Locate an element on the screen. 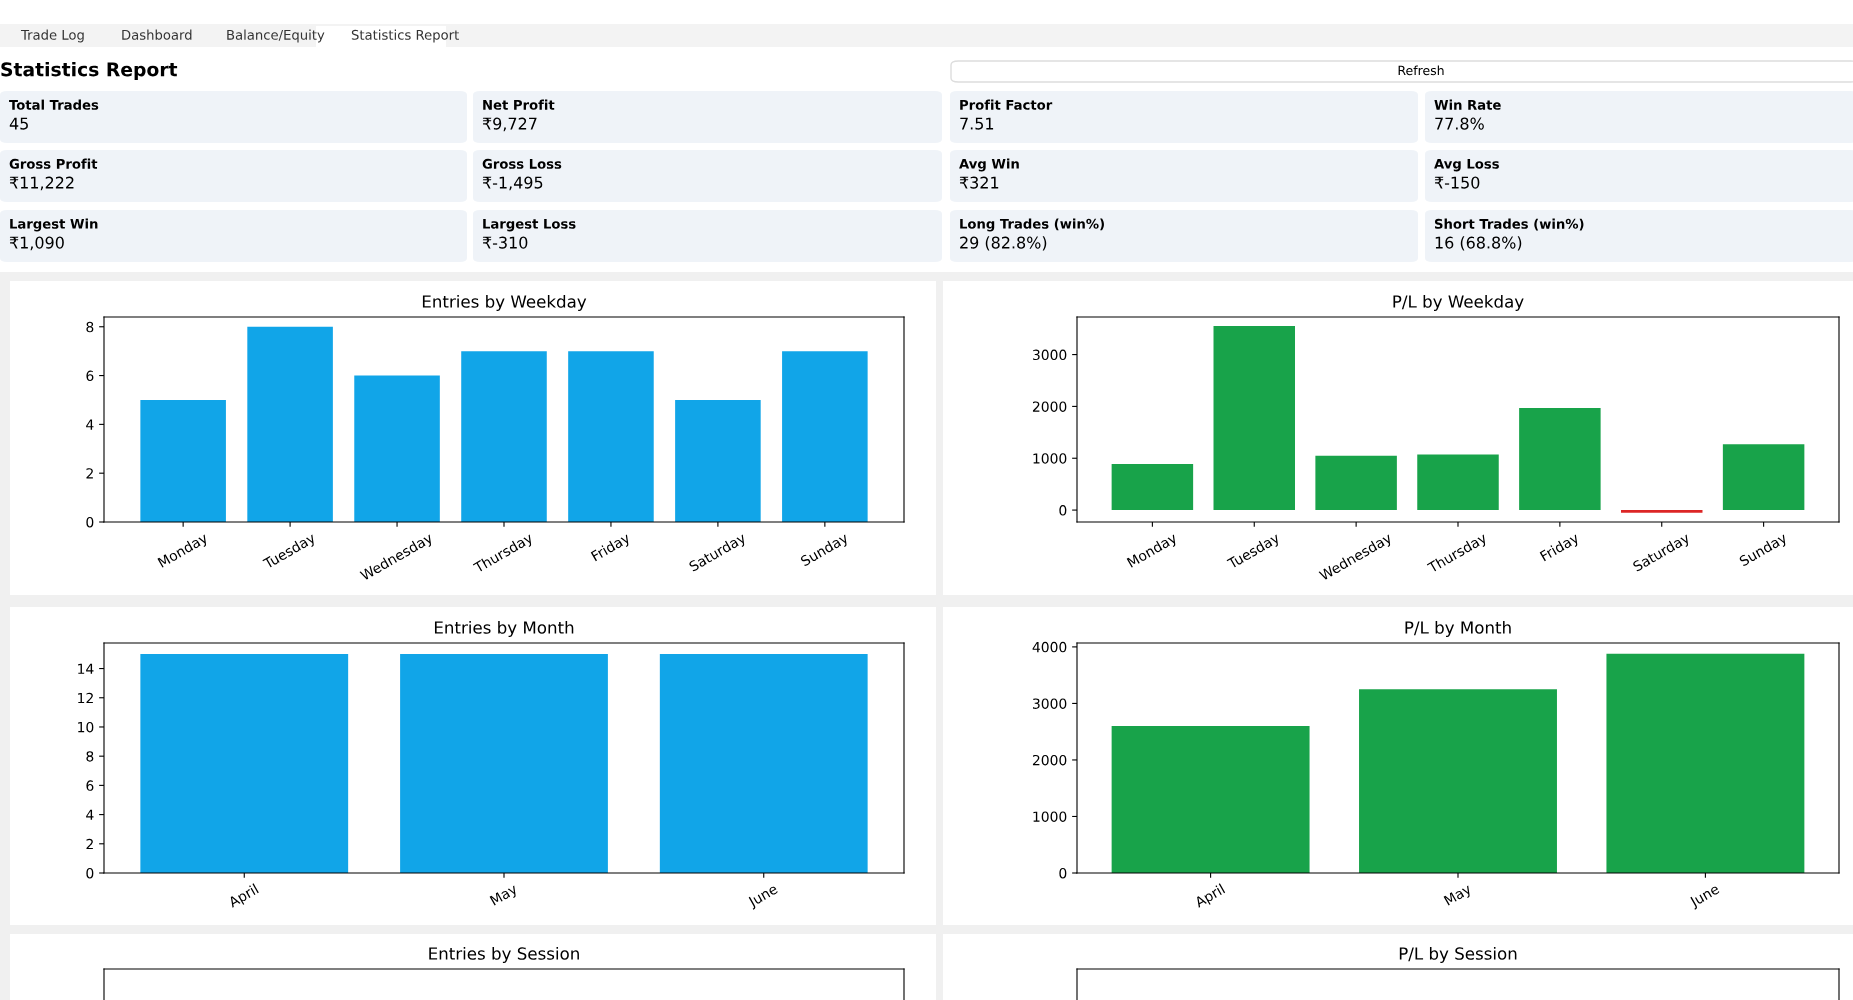 This screenshot has width=1853, height=1000. text: ₹-1,495 is located at coordinates (512, 183).